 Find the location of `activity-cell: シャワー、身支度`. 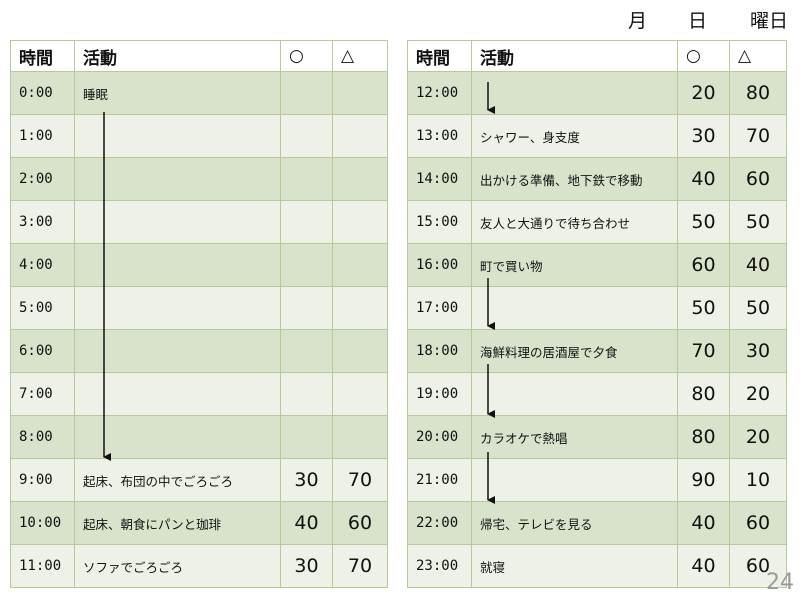

activity-cell: シャワー、身支度 is located at coordinates (574, 136).